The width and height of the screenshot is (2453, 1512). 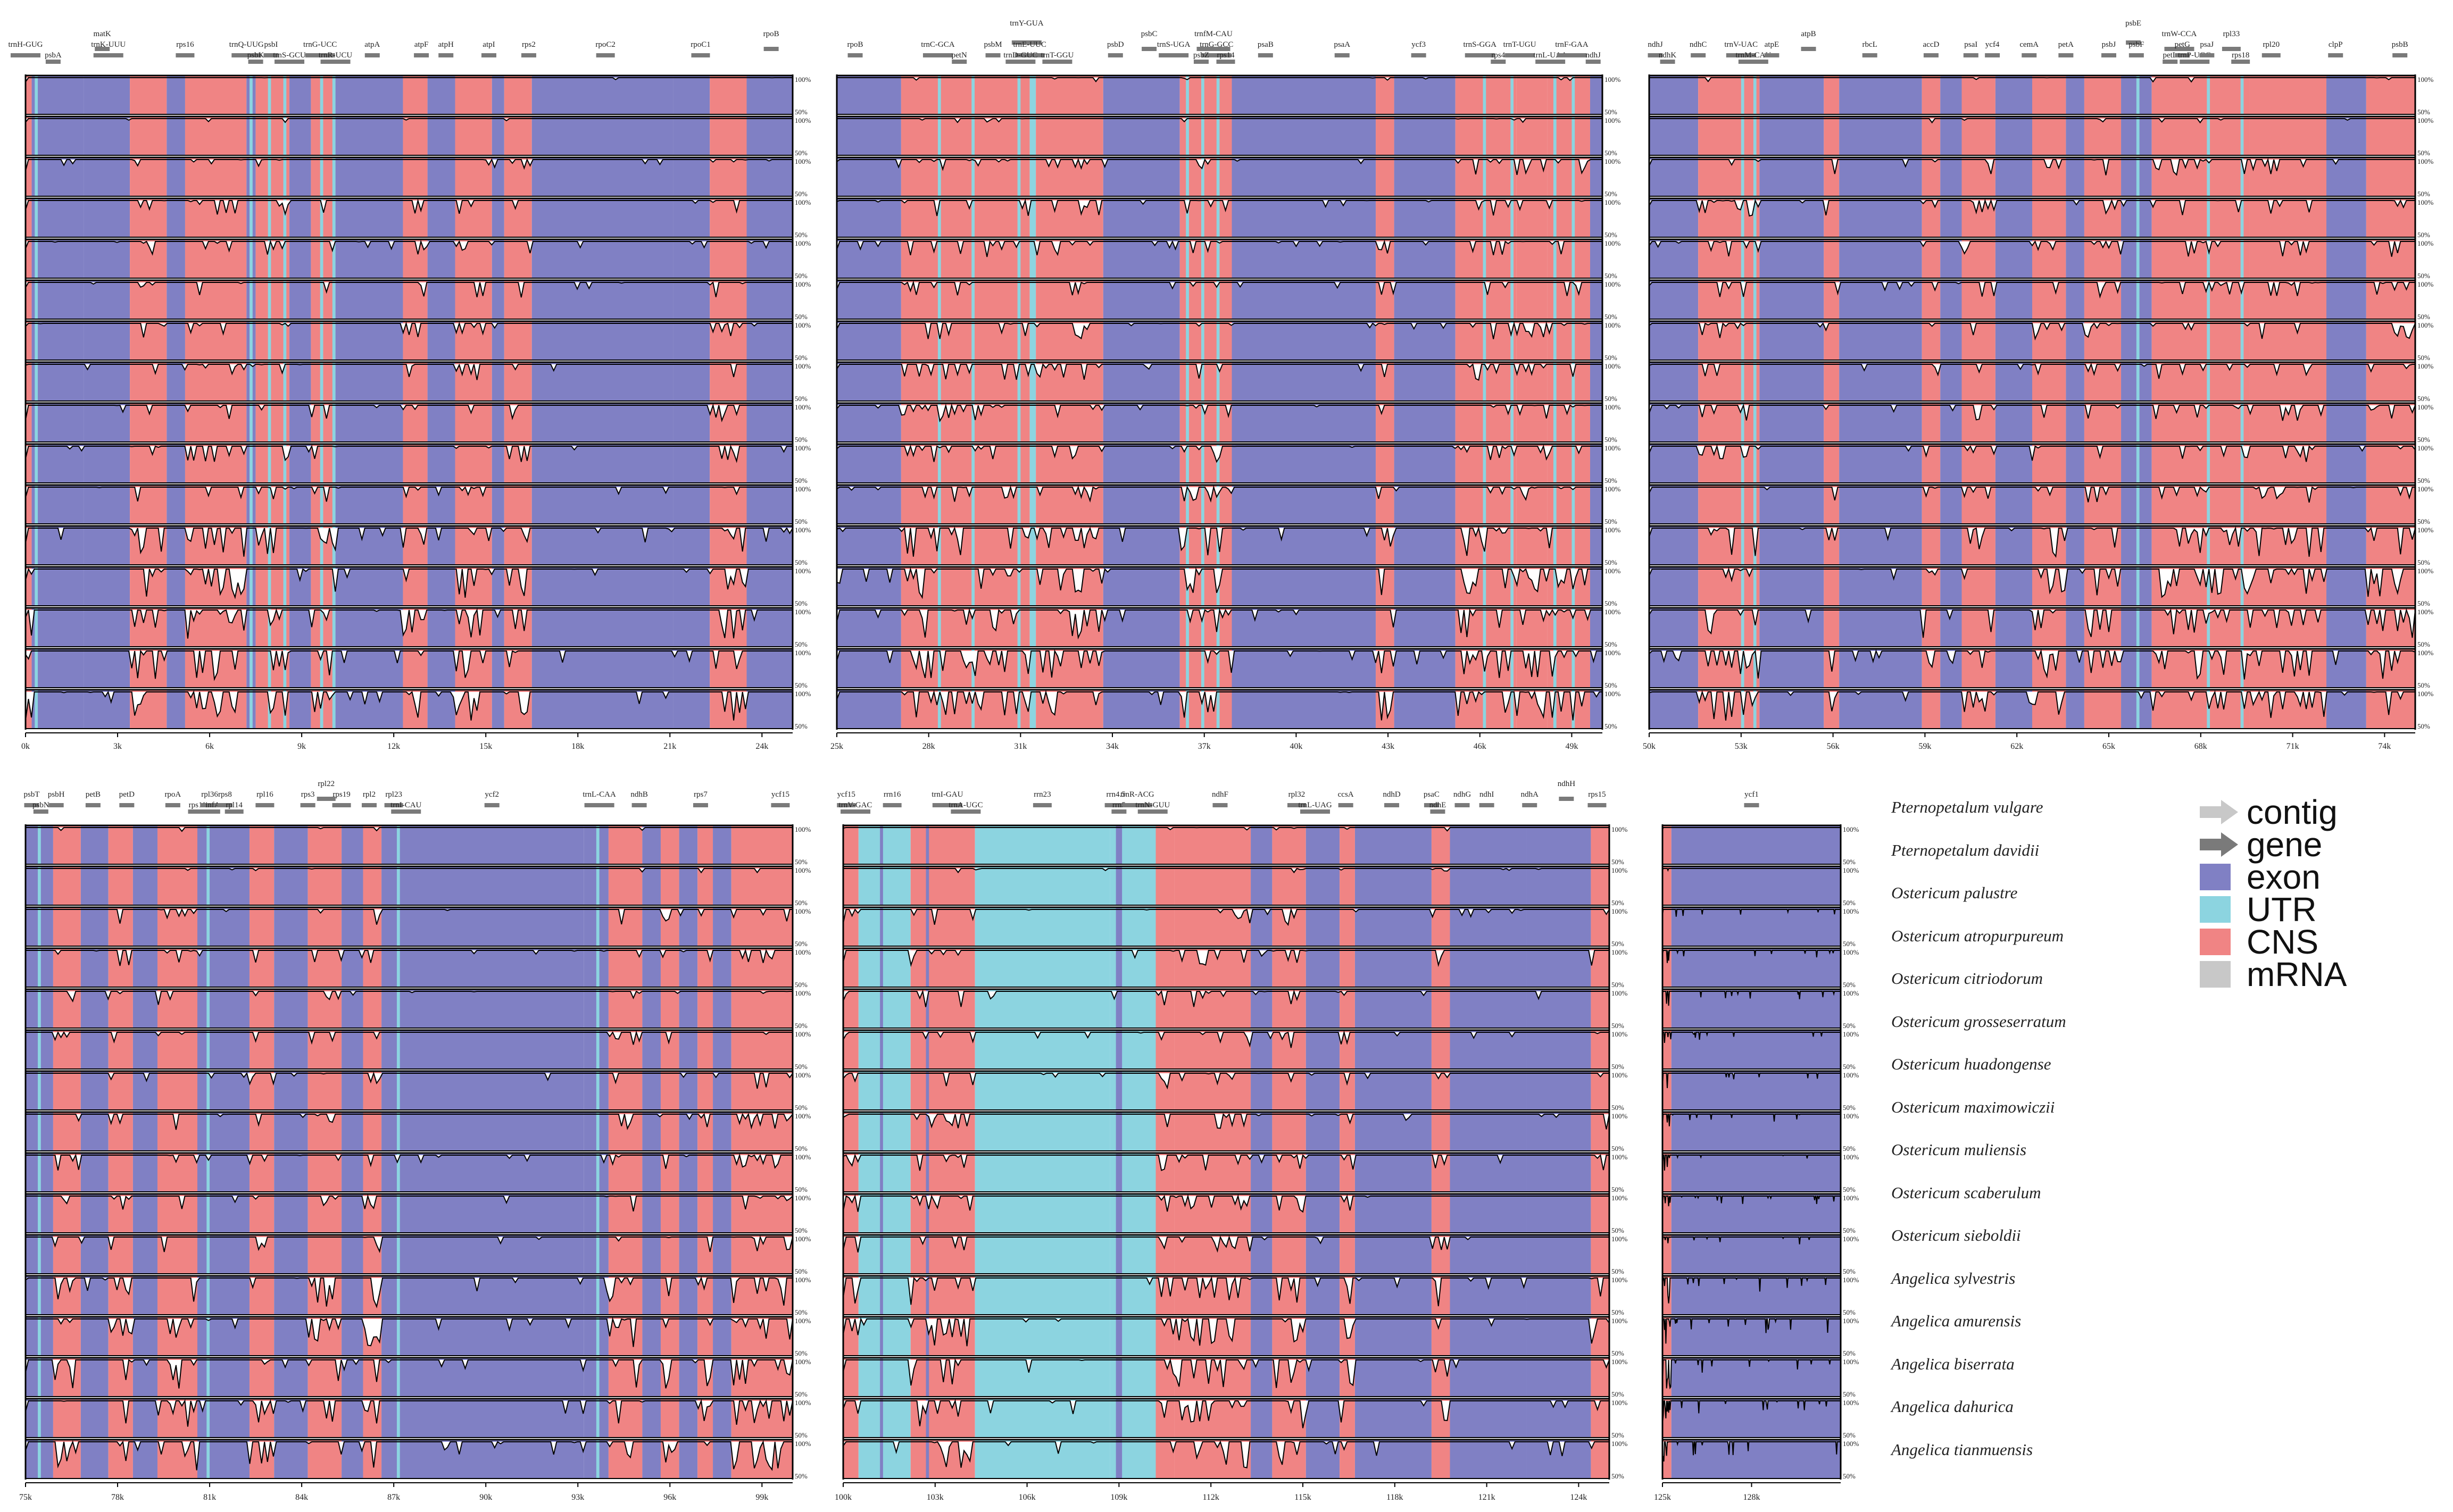 I want to click on x-tick-label: 3k, so click(x=118, y=747).